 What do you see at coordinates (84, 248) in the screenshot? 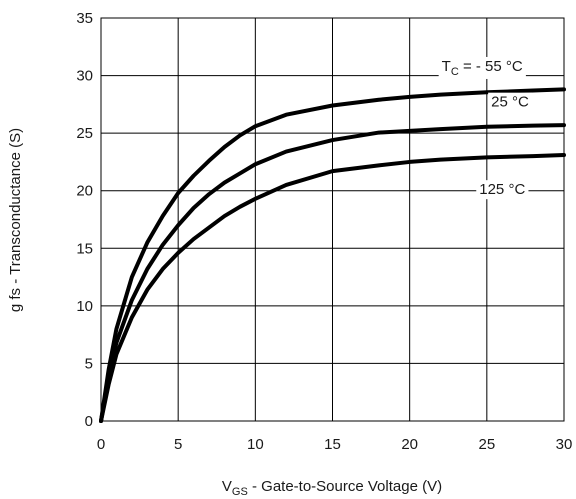
I see `y-tick-label: 15` at bounding box center [84, 248].